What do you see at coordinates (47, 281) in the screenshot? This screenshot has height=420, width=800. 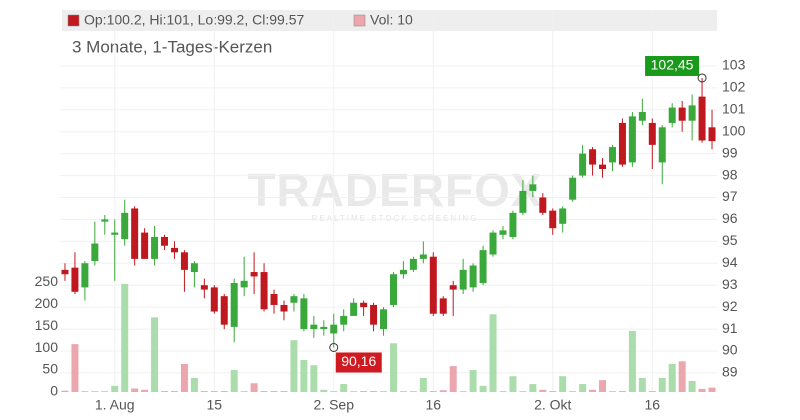 I see `y2-tick-label: 250` at bounding box center [47, 281].